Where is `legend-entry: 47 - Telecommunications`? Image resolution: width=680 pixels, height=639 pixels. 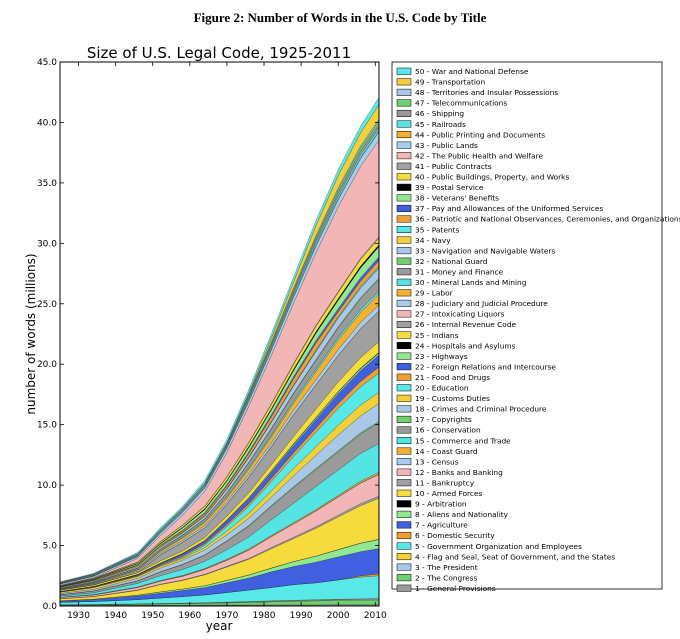 legend-entry: 47 - Telecommunications is located at coordinates (461, 103).